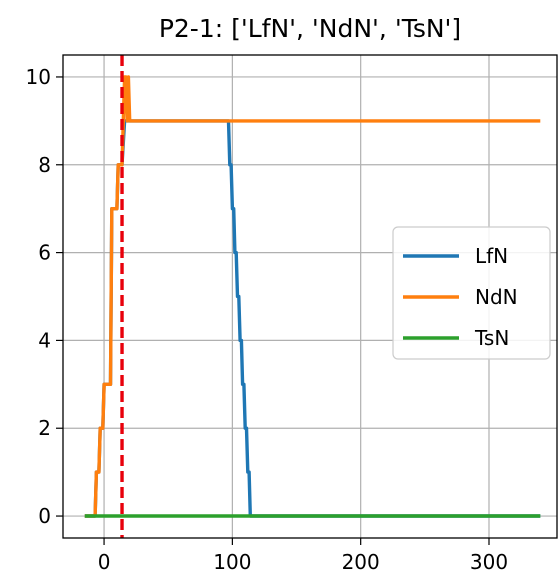 This screenshot has width=559, height=584. I want to click on legend: LfN NdN TsN, so click(471, 293).